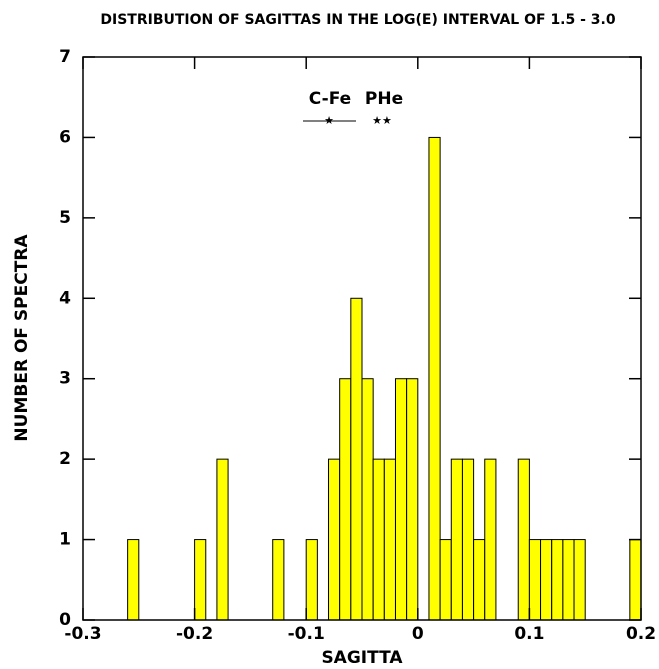  Describe the element at coordinates (529, 634) in the screenshot. I see `x-tick-label: 0.1` at that location.